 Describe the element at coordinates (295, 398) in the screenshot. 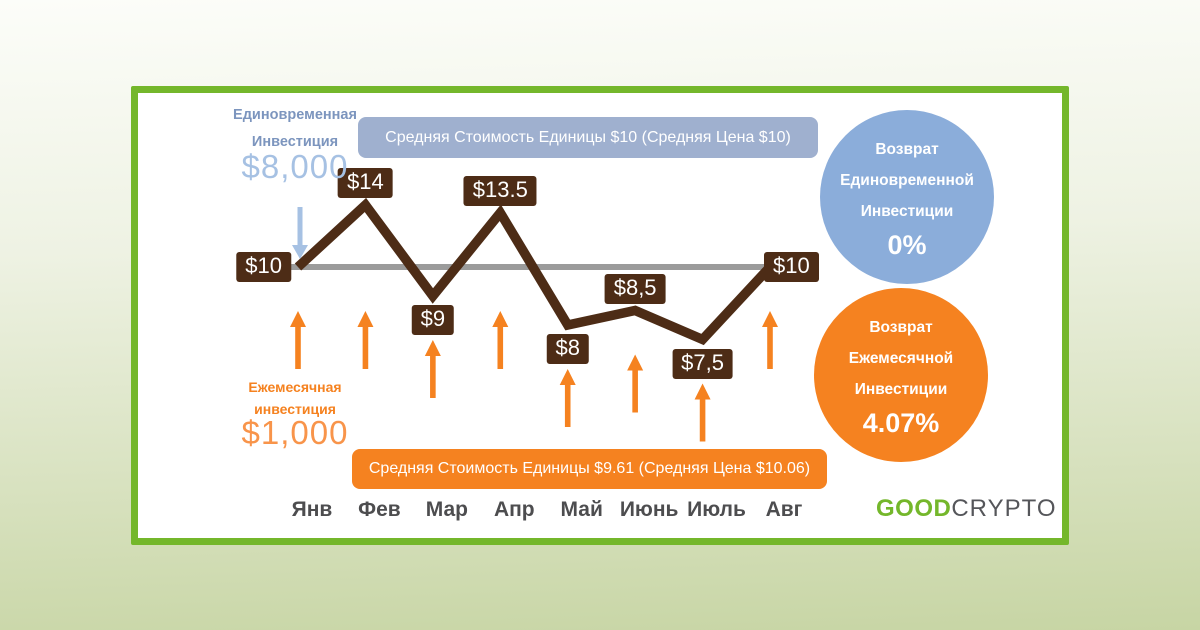

I see `monthly-title: Ежемесячная инвестиция` at that location.